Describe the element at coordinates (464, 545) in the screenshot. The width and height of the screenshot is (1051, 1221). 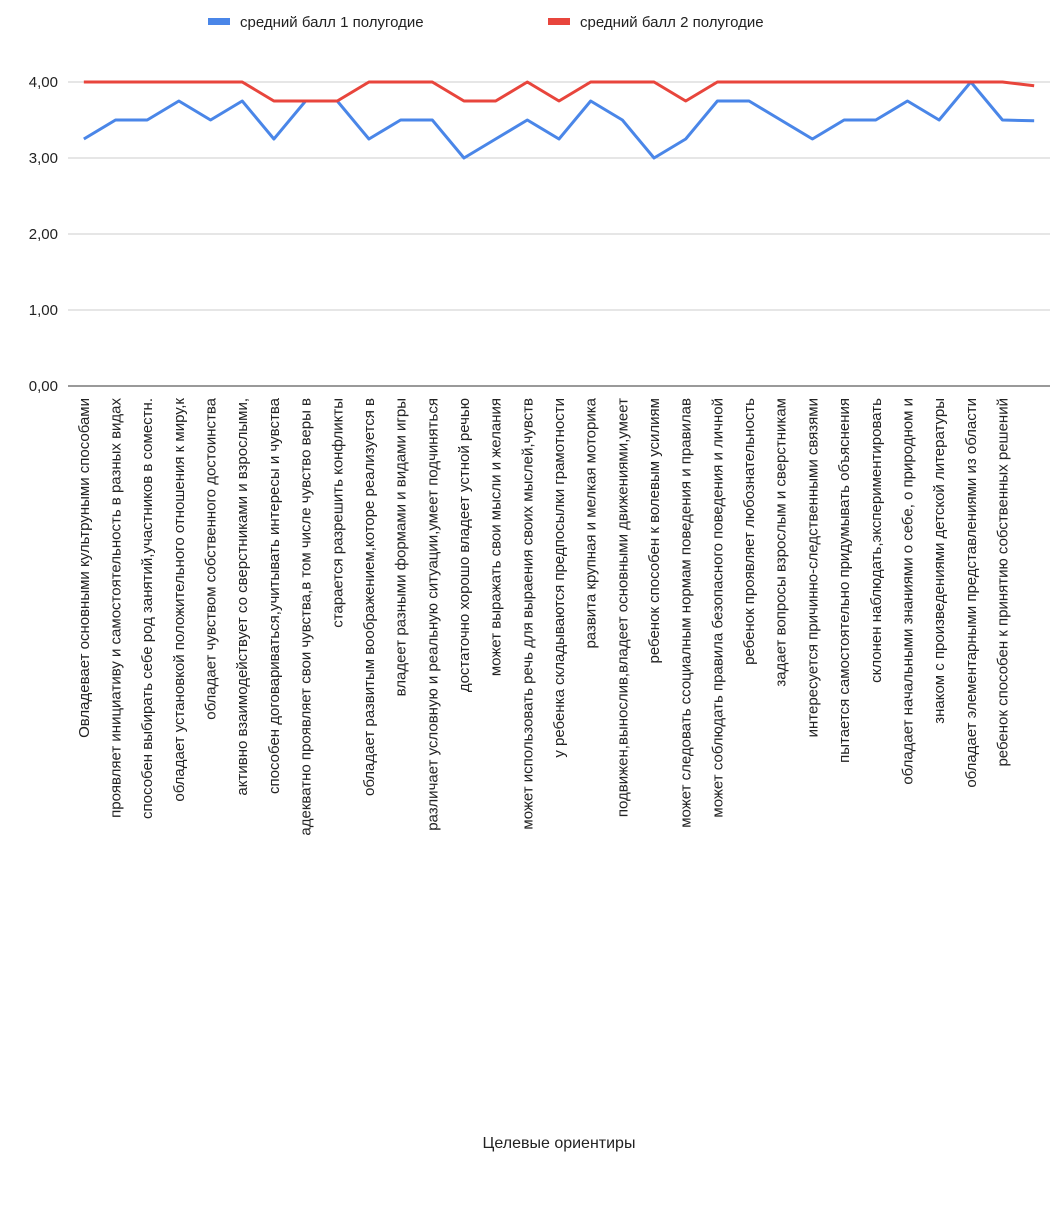
I see `x-tick-label: достаточно хорошо владеет устной речью` at that location.